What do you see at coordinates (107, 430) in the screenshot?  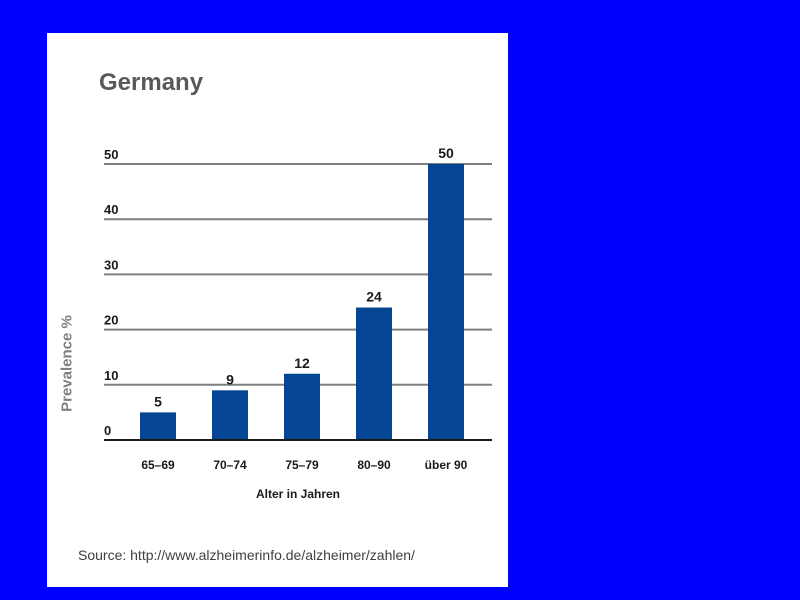 I see `y-tick-label: 0` at bounding box center [107, 430].